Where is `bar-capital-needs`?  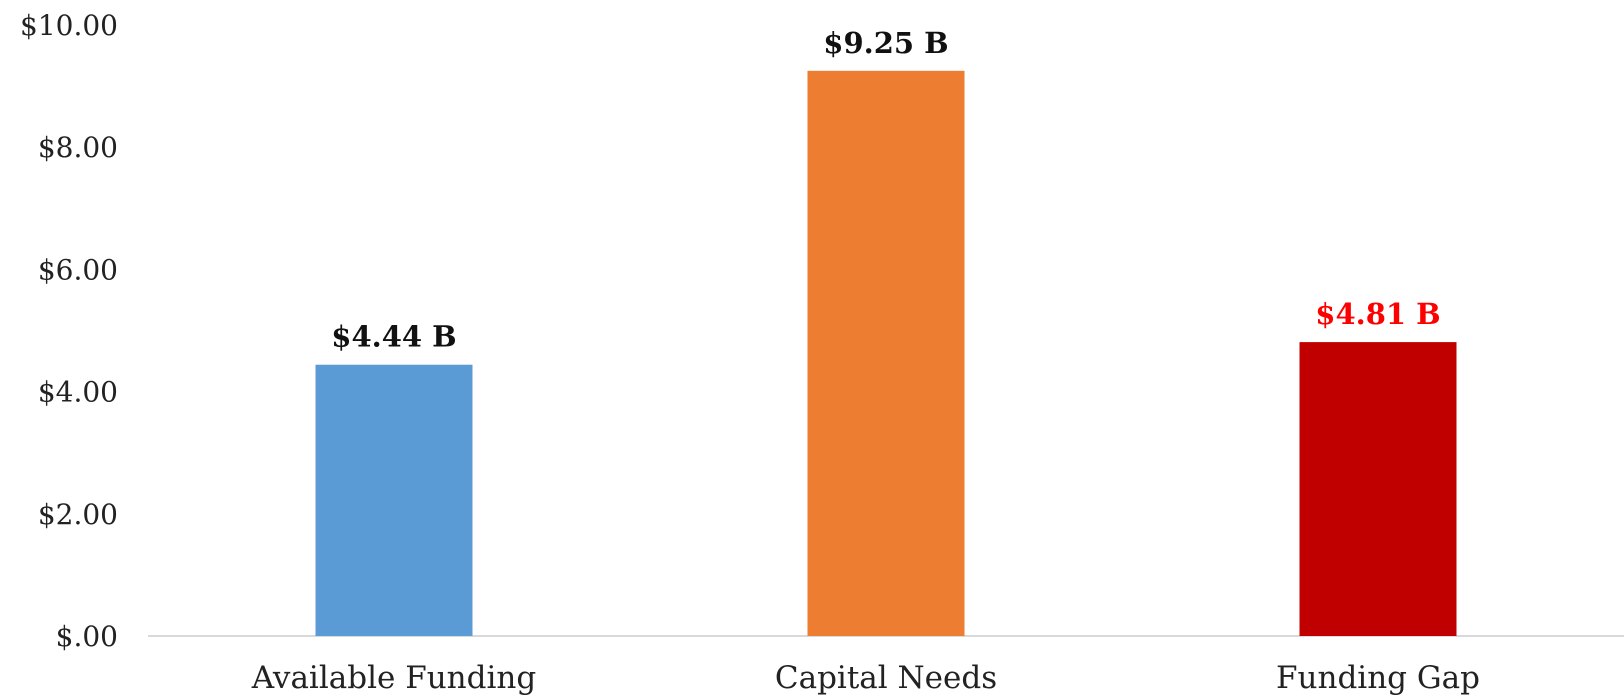
bar-capital-needs is located at coordinates (886, 353).